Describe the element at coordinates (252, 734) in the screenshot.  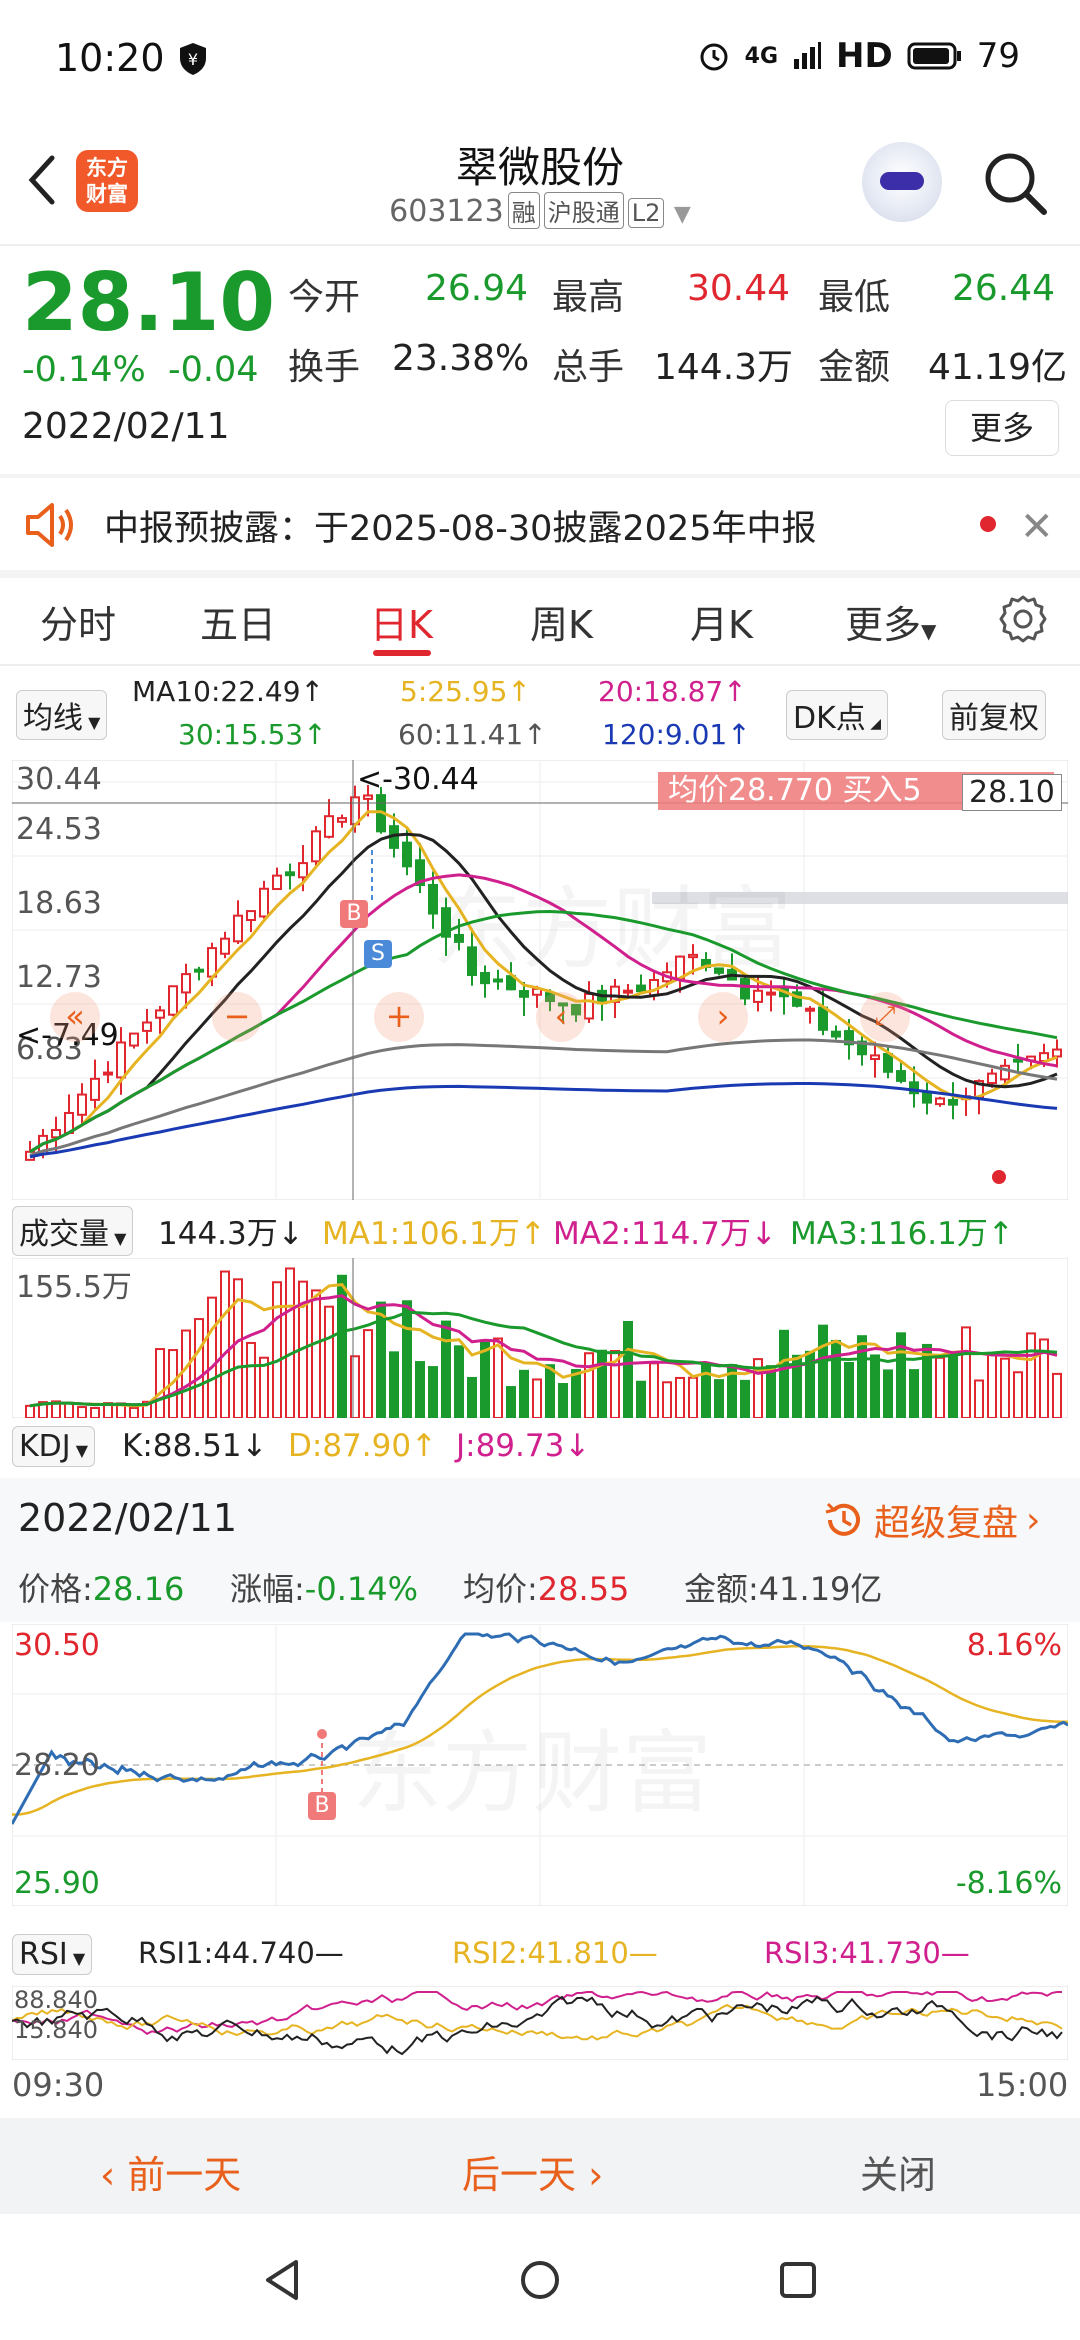
I see `ma30-value: 30:15.53↑` at that location.